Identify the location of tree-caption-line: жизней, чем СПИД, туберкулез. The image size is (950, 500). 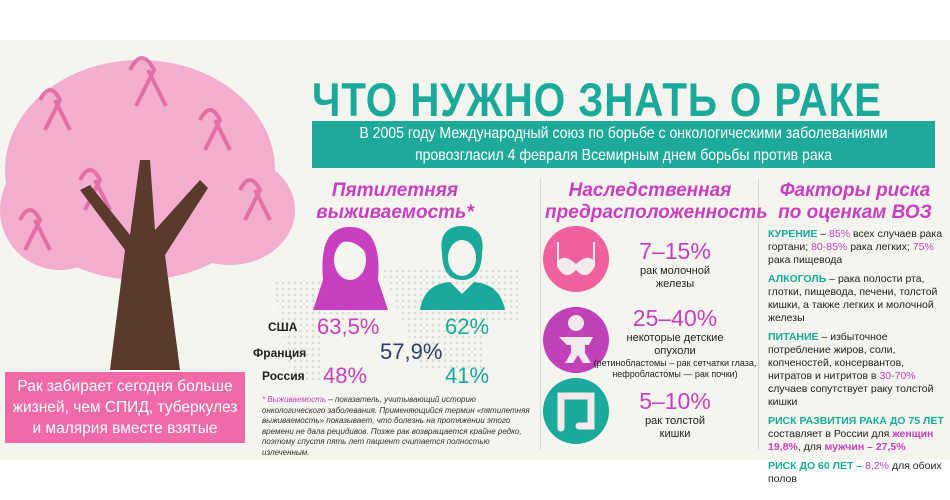
(125, 407).